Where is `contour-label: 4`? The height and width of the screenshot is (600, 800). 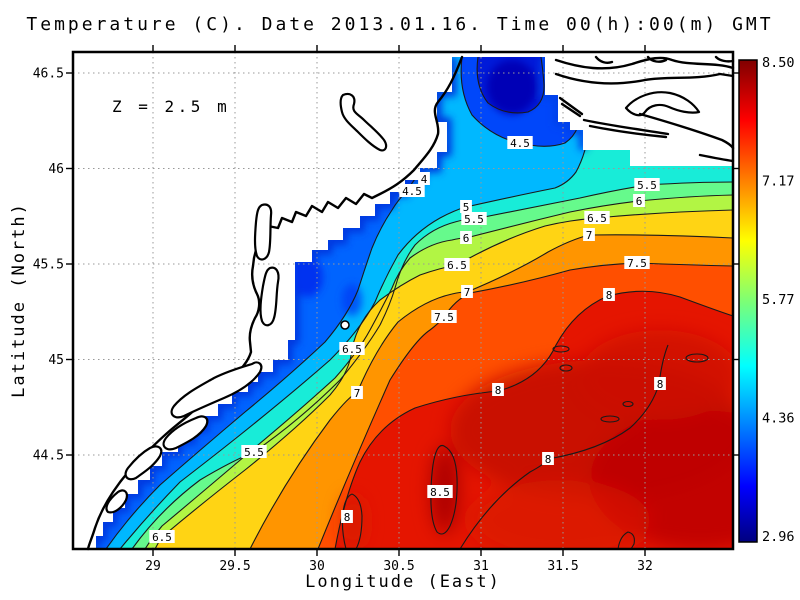
contour-label: 4 is located at coordinates (424, 179).